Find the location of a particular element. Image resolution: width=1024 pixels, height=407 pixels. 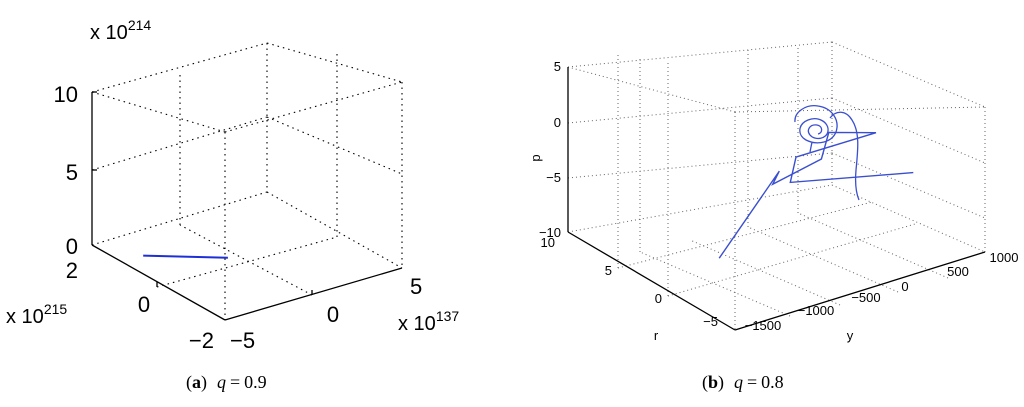

chart-a-z-multiplier: x 10214 is located at coordinates (120, 30).